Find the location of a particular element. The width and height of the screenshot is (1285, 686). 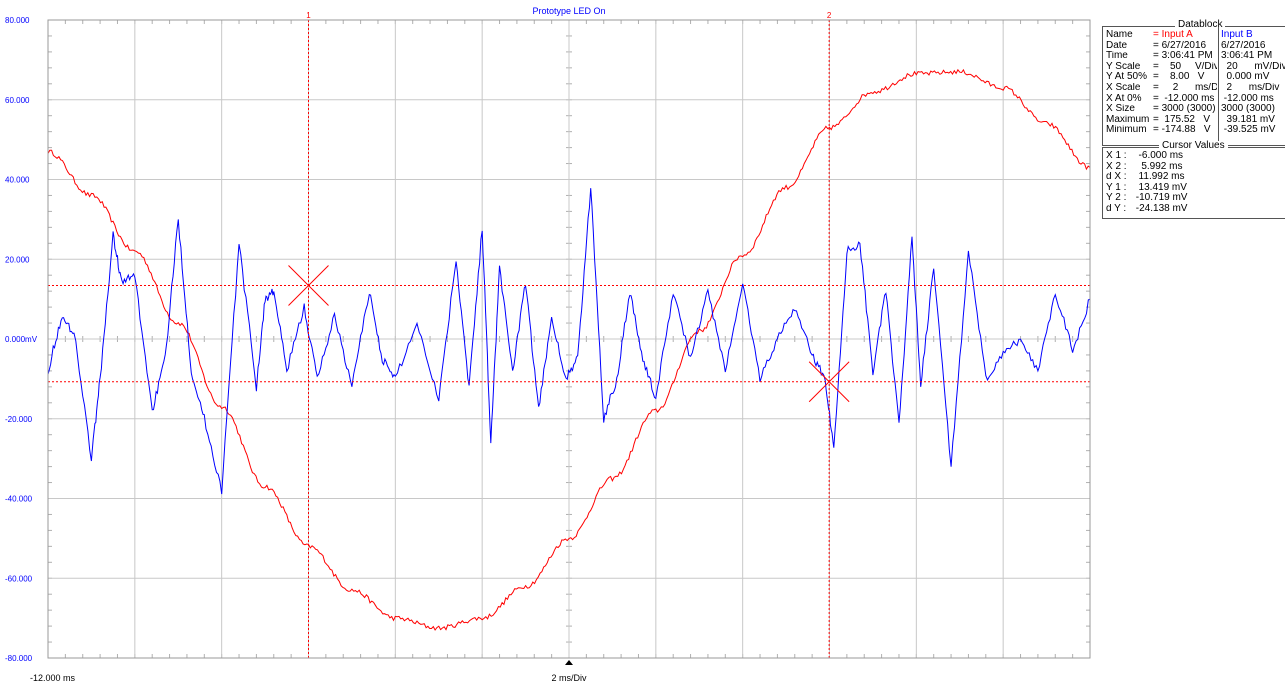

datablock-label: Maximum is located at coordinates (1128, 119).